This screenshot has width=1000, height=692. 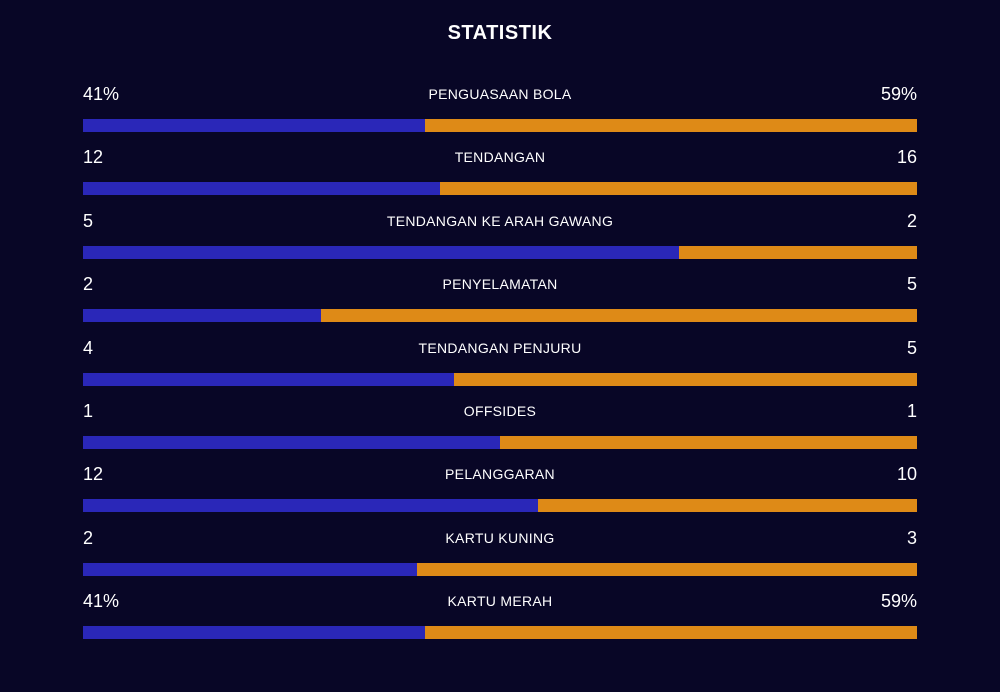 What do you see at coordinates (500, 428) in the screenshot?
I see `stat-row: 1 OFFSIDES 1` at bounding box center [500, 428].